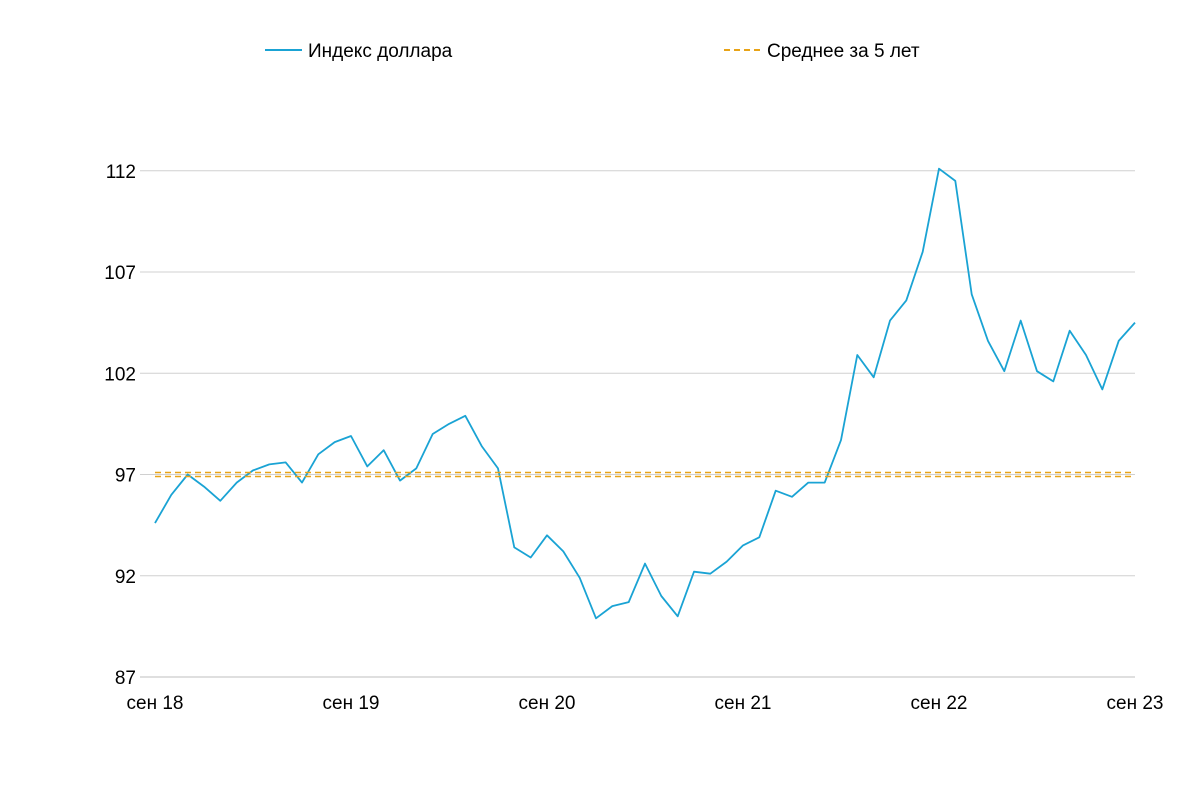 This screenshot has width=1200, height=793. I want to click on x-tick-label: сен 20, so click(547, 703).